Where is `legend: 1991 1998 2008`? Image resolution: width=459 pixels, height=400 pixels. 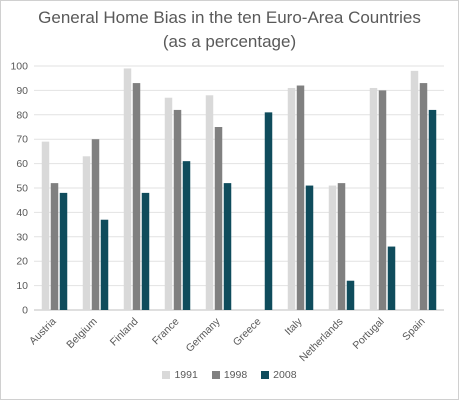 legend: 1991 1998 2008 is located at coordinates (229, 375).